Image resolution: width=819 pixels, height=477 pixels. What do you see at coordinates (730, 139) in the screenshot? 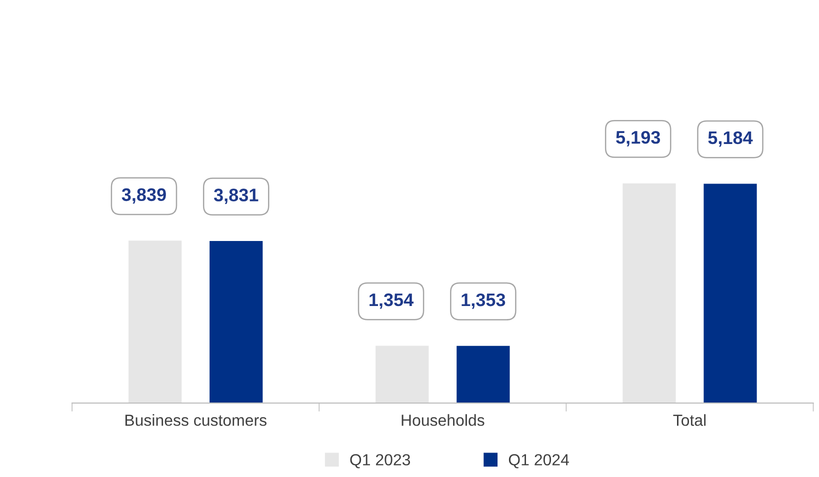
I see `data-label: 5,184` at bounding box center [730, 139].